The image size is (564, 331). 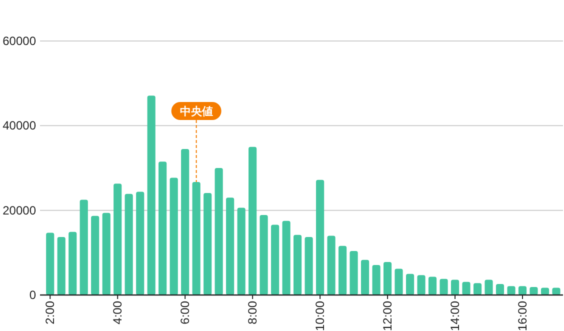 What do you see at coordinates (387, 315) in the screenshot?
I see `x-tick-label: 12:00` at bounding box center [387, 315].